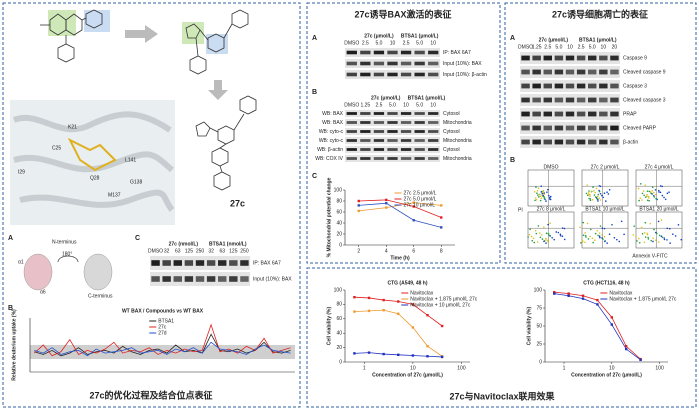  Describe the element at coordinates (364, 368) in the screenshot. I see `x-tick-label: 1` at that location.